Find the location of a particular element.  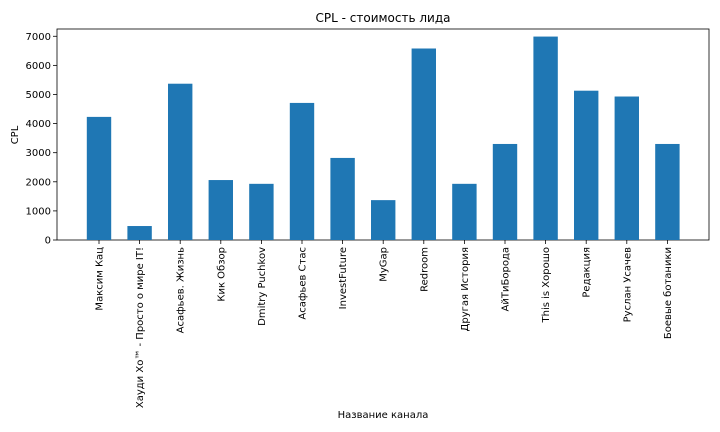

y-tick-label: 7000 is located at coordinates (38, 37).